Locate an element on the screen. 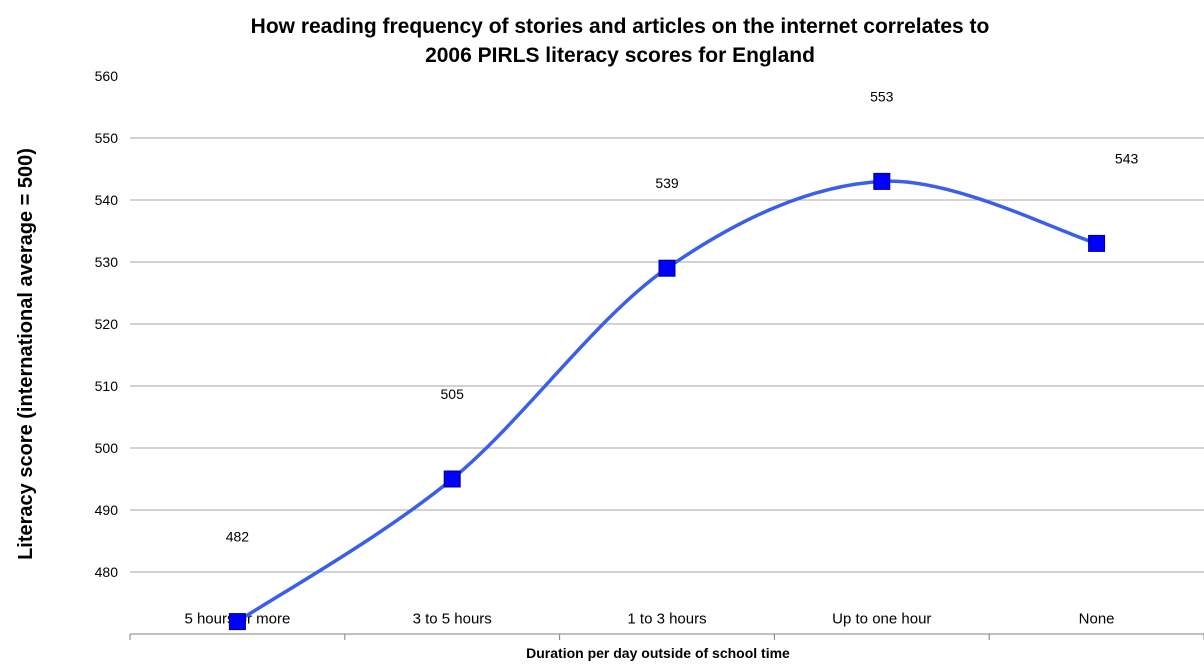  y-tick-labels: 480 490 500 510 520 530 540 550 560 is located at coordinates (107, 324).